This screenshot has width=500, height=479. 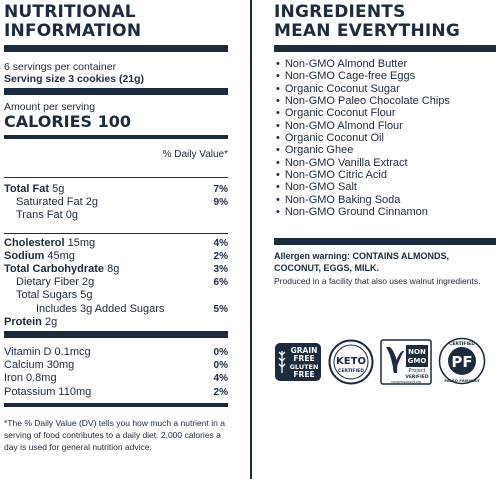 What do you see at coordinates (385, 163) in the screenshot?
I see `list-item: Non-GMO Vanilla Extract` at bounding box center [385, 163].